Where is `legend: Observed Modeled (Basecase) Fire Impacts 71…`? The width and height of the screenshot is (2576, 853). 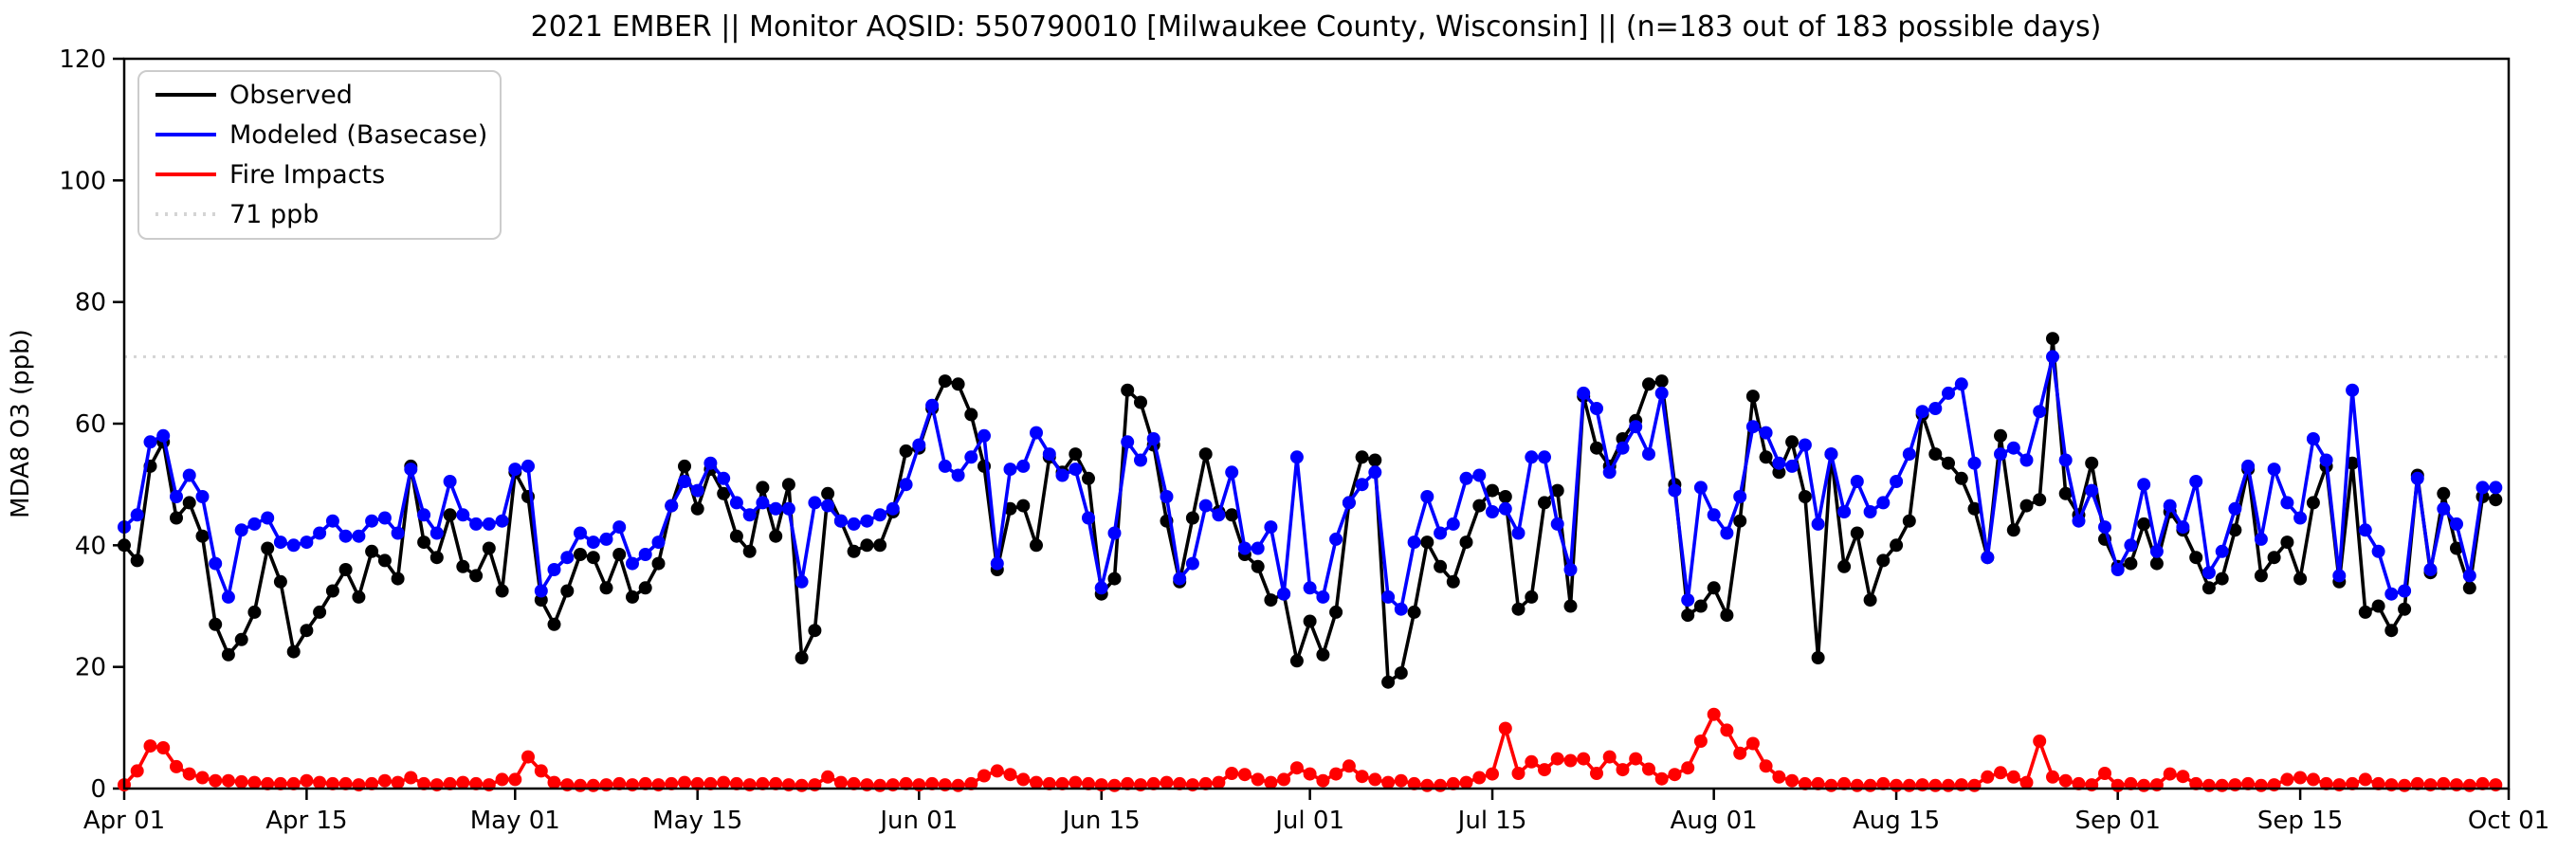 legend: Observed Modeled (Basecase) Fire Impacts 71… is located at coordinates (319, 155).